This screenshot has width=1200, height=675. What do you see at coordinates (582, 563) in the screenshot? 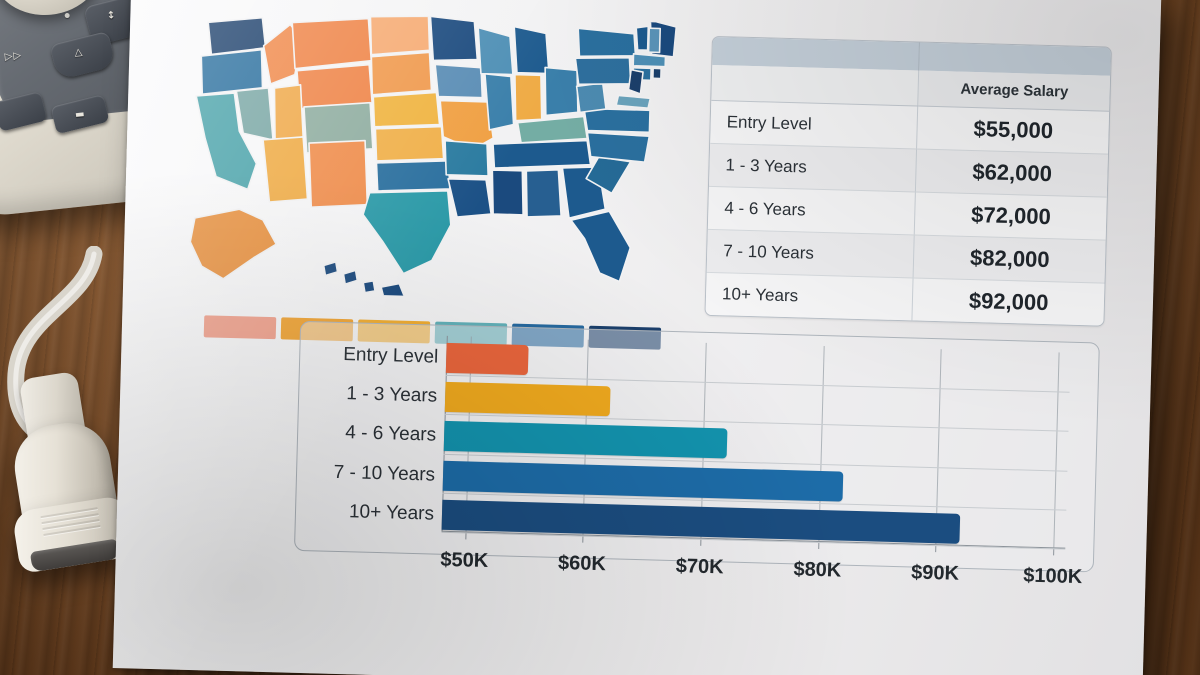
I see `chart-x-tick-label: $60K` at bounding box center [582, 563].